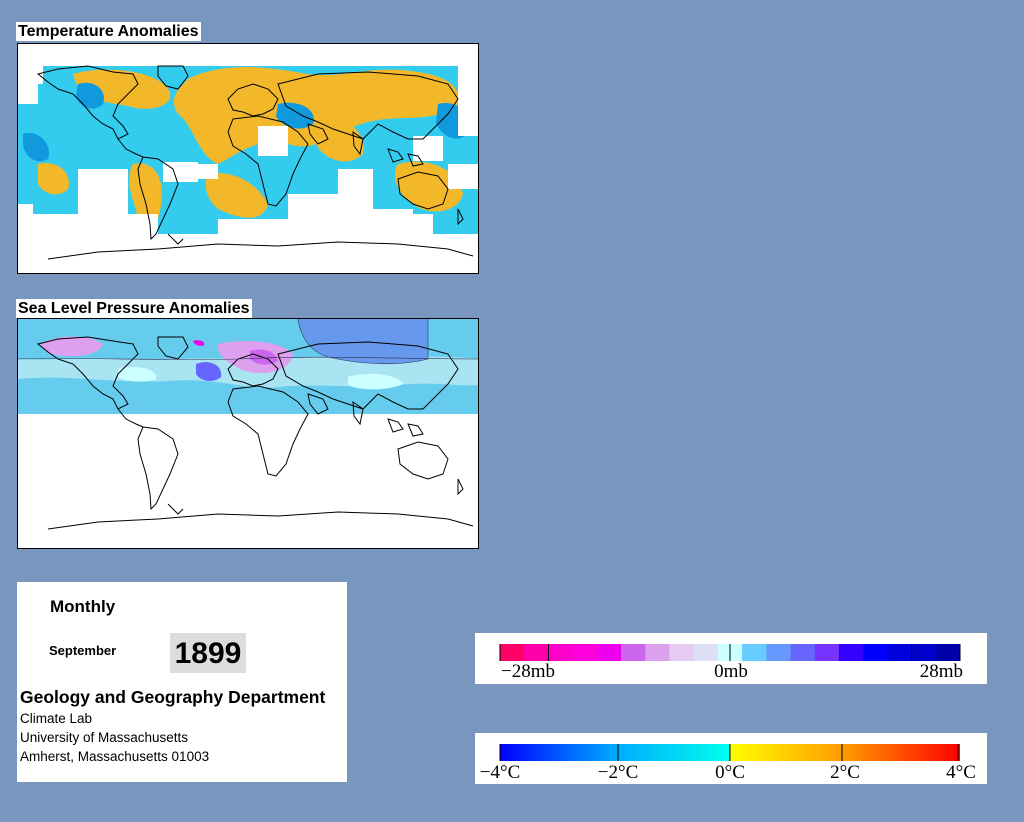 The width and height of the screenshot is (1024, 822). Describe the element at coordinates (83, 606) in the screenshot. I see `period-label: Monthly` at that location.